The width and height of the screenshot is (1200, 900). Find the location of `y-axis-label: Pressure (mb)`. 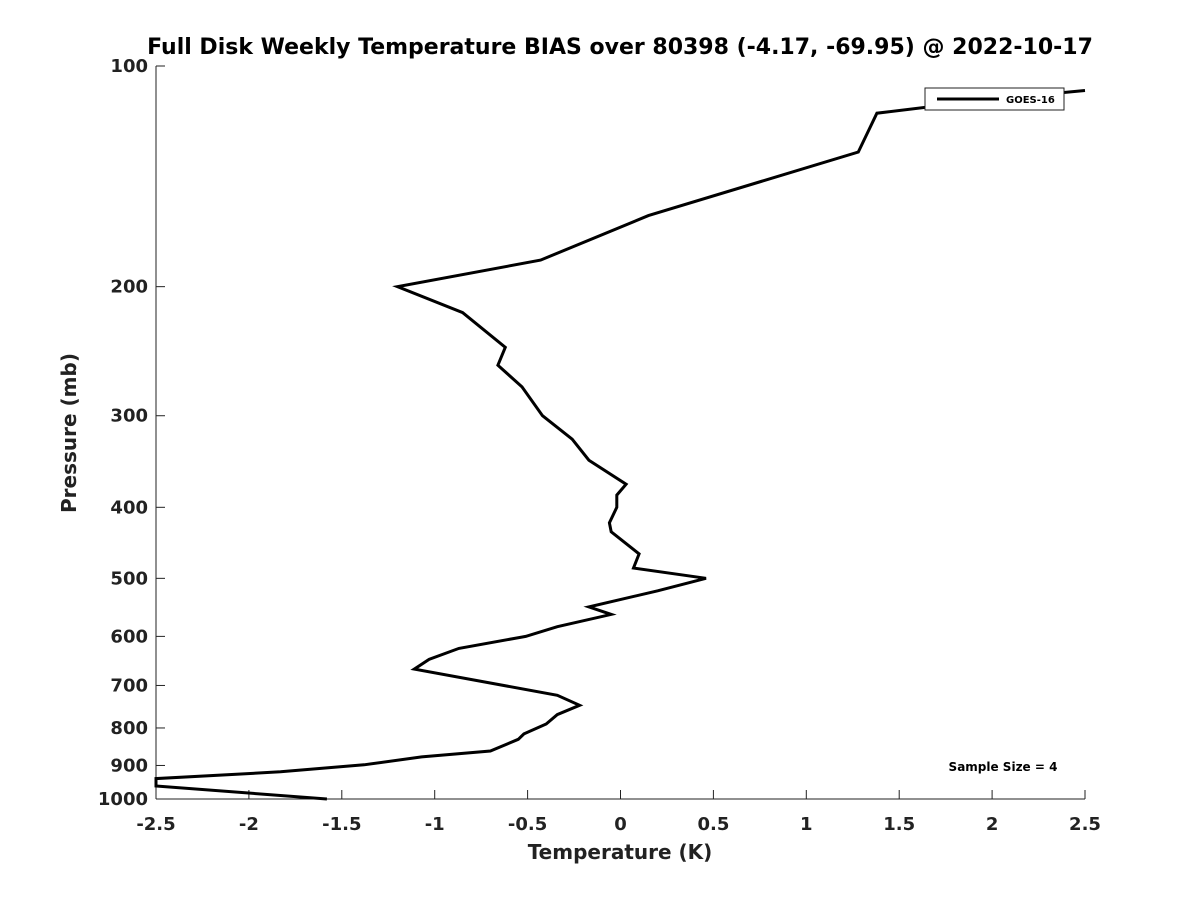

y-axis-label: Pressure (mb) is located at coordinates (69, 433).